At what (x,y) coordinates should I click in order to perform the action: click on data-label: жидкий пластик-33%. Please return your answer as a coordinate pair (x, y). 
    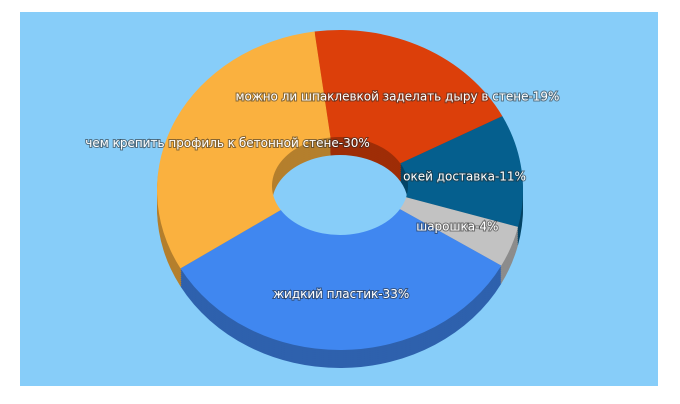
    Looking at the image, I should click on (341, 294).